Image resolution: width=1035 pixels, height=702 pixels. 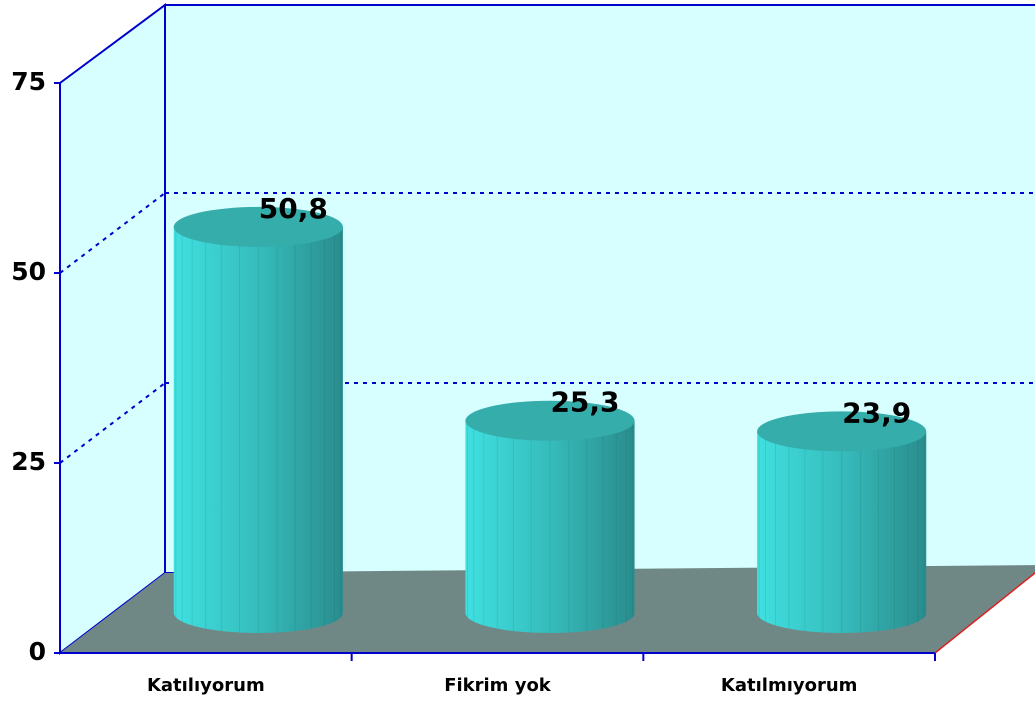 What do you see at coordinates (28, 81) in the screenshot?
I see `y-tick-label: 75` at bounding box center [28, 81].